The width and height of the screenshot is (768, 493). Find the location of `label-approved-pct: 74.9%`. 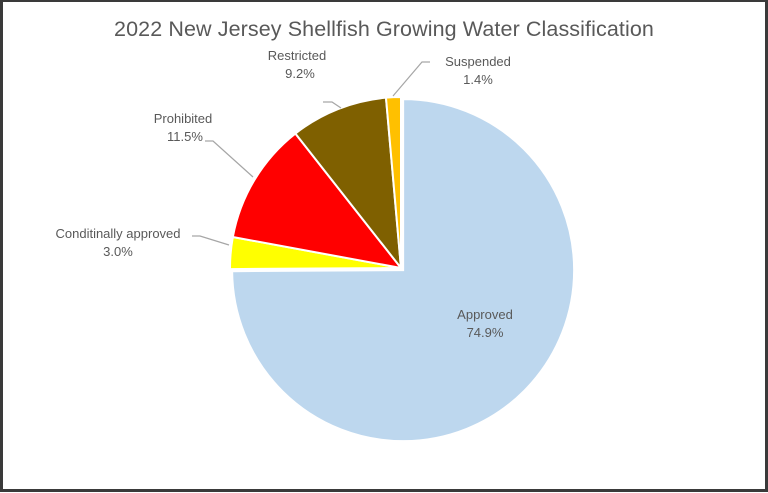

label-approved-pct: 74.9% is located at coordinates (485, 332).